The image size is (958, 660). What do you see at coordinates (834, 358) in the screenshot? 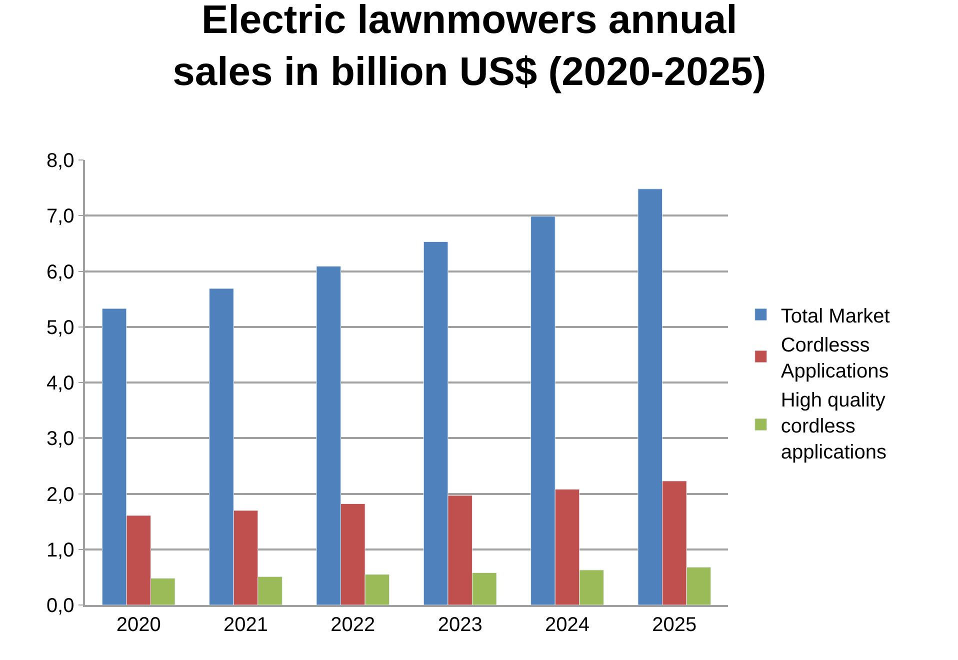
I see `legend-label: Cordlesss Applications` at bounding box center [834, 358].